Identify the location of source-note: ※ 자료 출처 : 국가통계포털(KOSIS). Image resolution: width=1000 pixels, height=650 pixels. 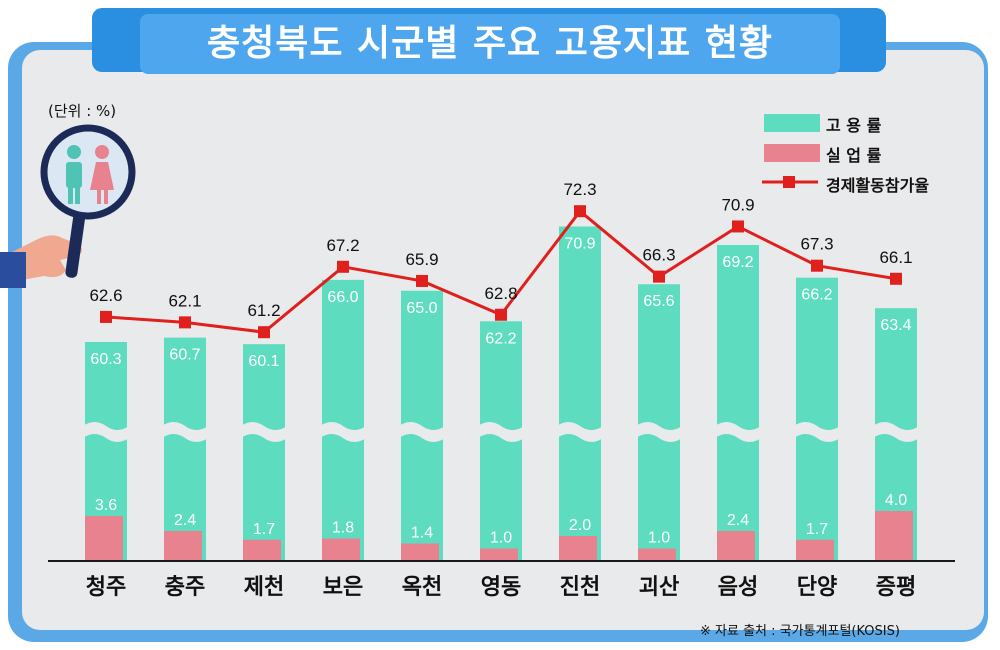
(800, 631).